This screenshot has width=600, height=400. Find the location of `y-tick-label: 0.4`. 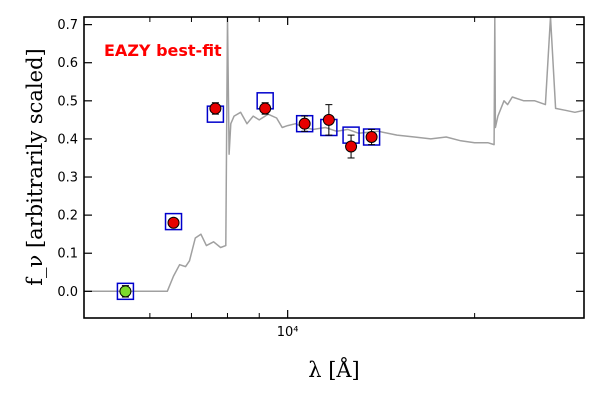

y-tick-label: 0.4 is located at coordinates (67, 139).